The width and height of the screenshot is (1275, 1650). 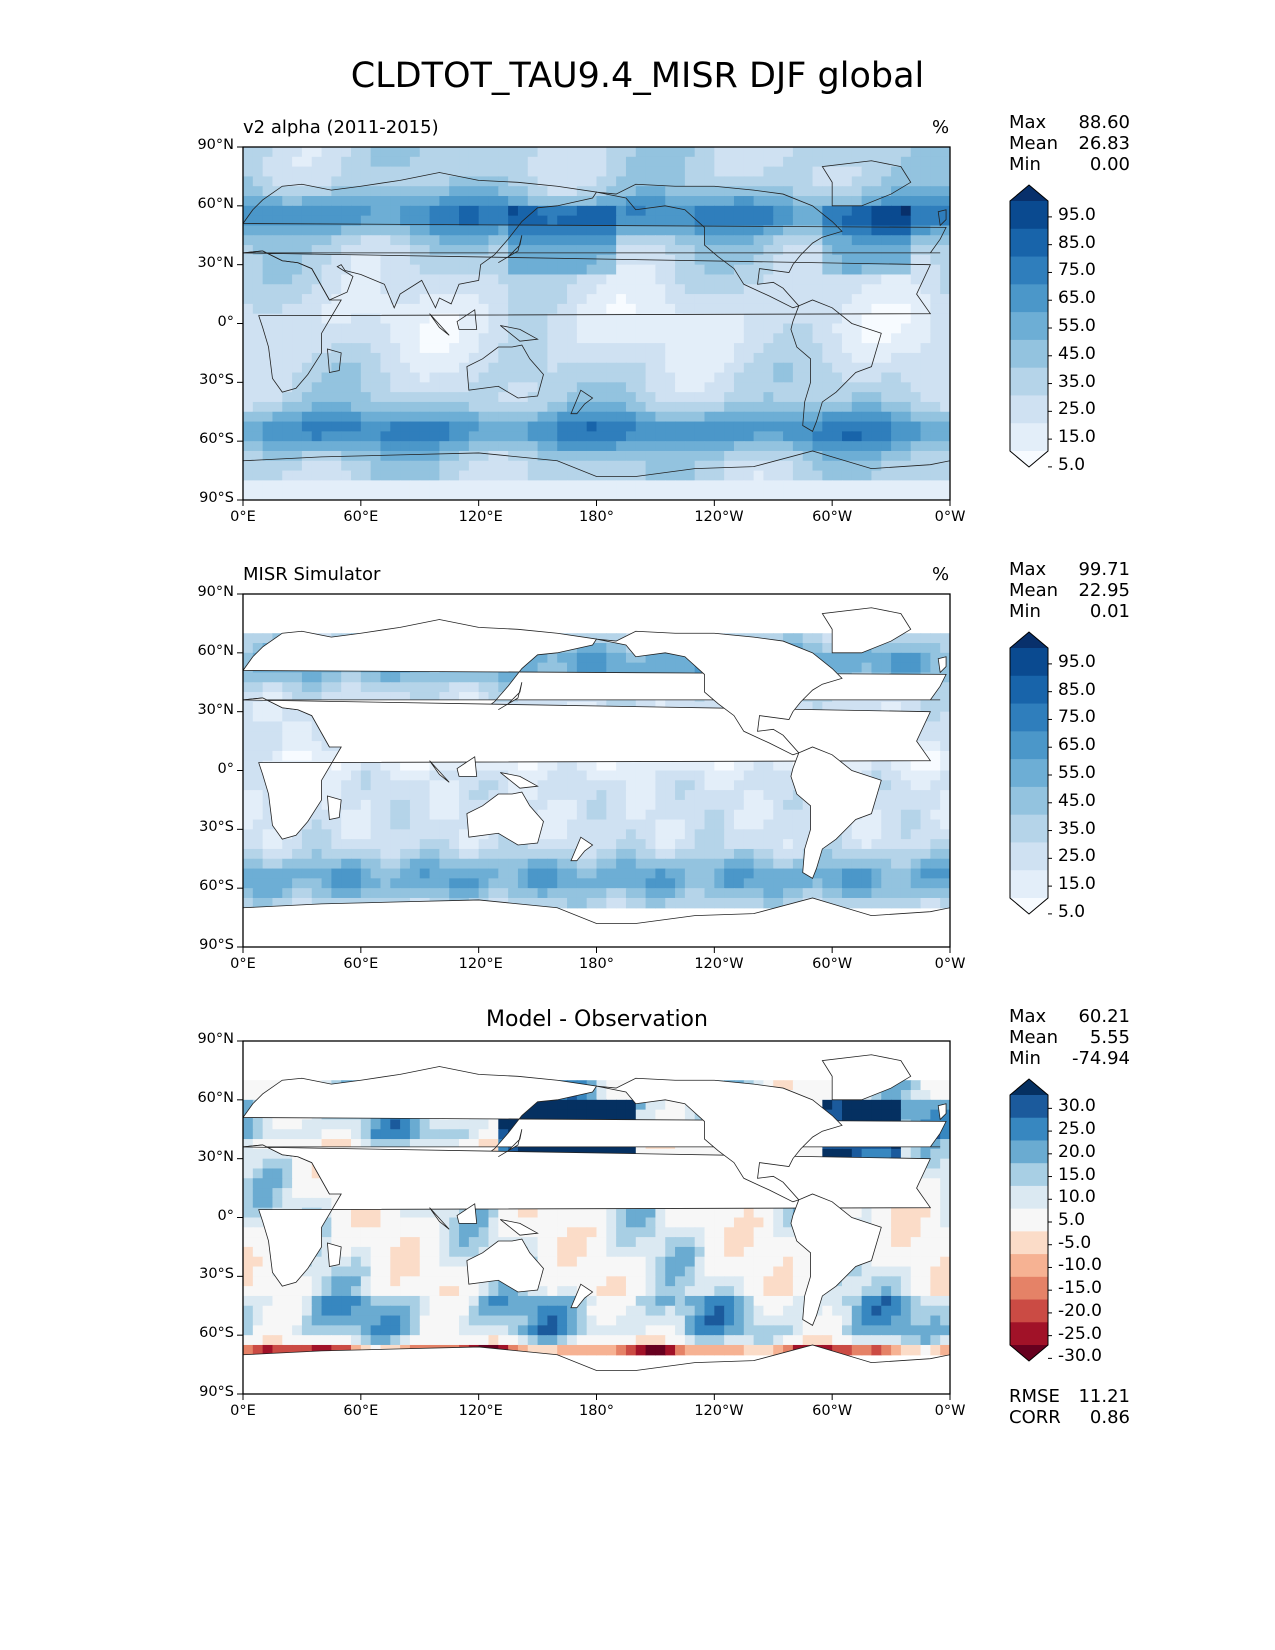 What do you see at coordinates (1077, 1129) in the screenshot?
I see `colorbar-label-3-1: 25.0` at bounding box center [1077, 1129].